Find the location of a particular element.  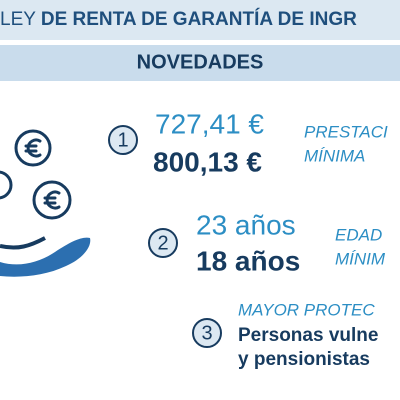

item-number: 2 is located at coordinates (162, 243).